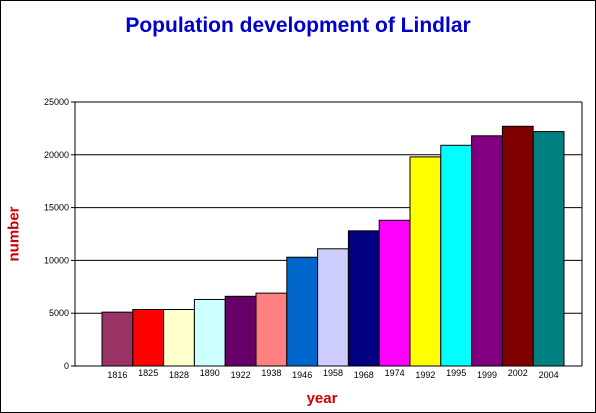 This screenshot has height=413, width=596. I want to click on bar-1995, so click(456, 255).